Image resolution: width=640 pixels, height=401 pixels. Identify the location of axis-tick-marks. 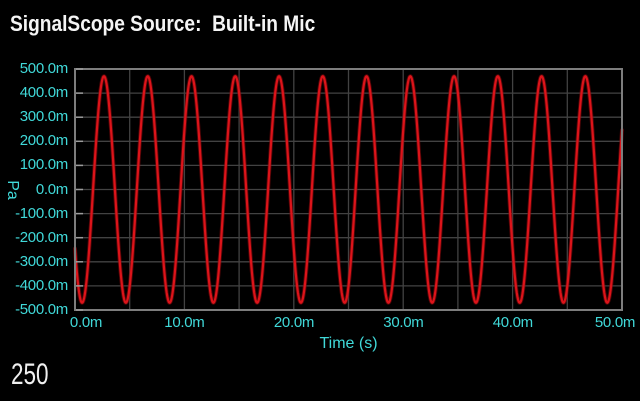
(79, 189).